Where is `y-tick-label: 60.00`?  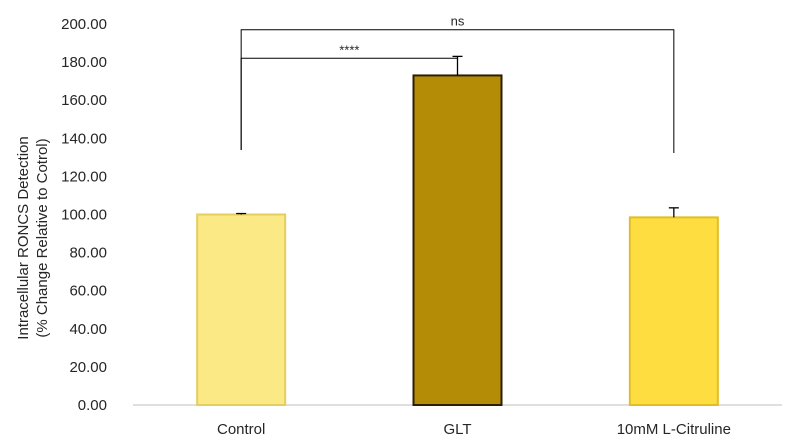
y-tick-label: 60.00 is located at coordinates (88, 291).